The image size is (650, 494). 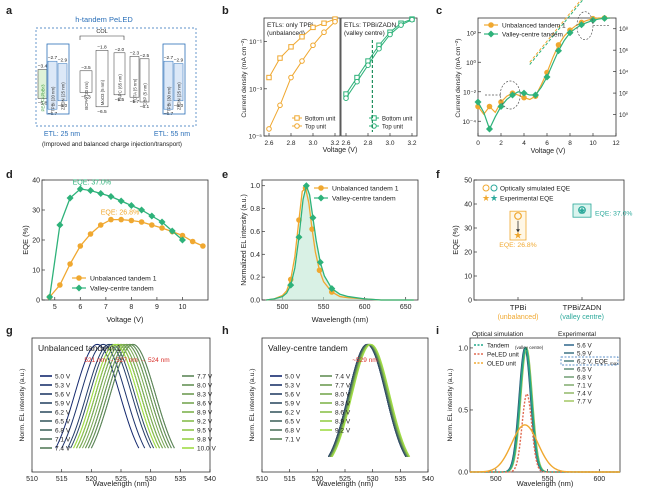 I want to click on legend-label: Unbalanced tandem 1, so click(x=365, y=189).